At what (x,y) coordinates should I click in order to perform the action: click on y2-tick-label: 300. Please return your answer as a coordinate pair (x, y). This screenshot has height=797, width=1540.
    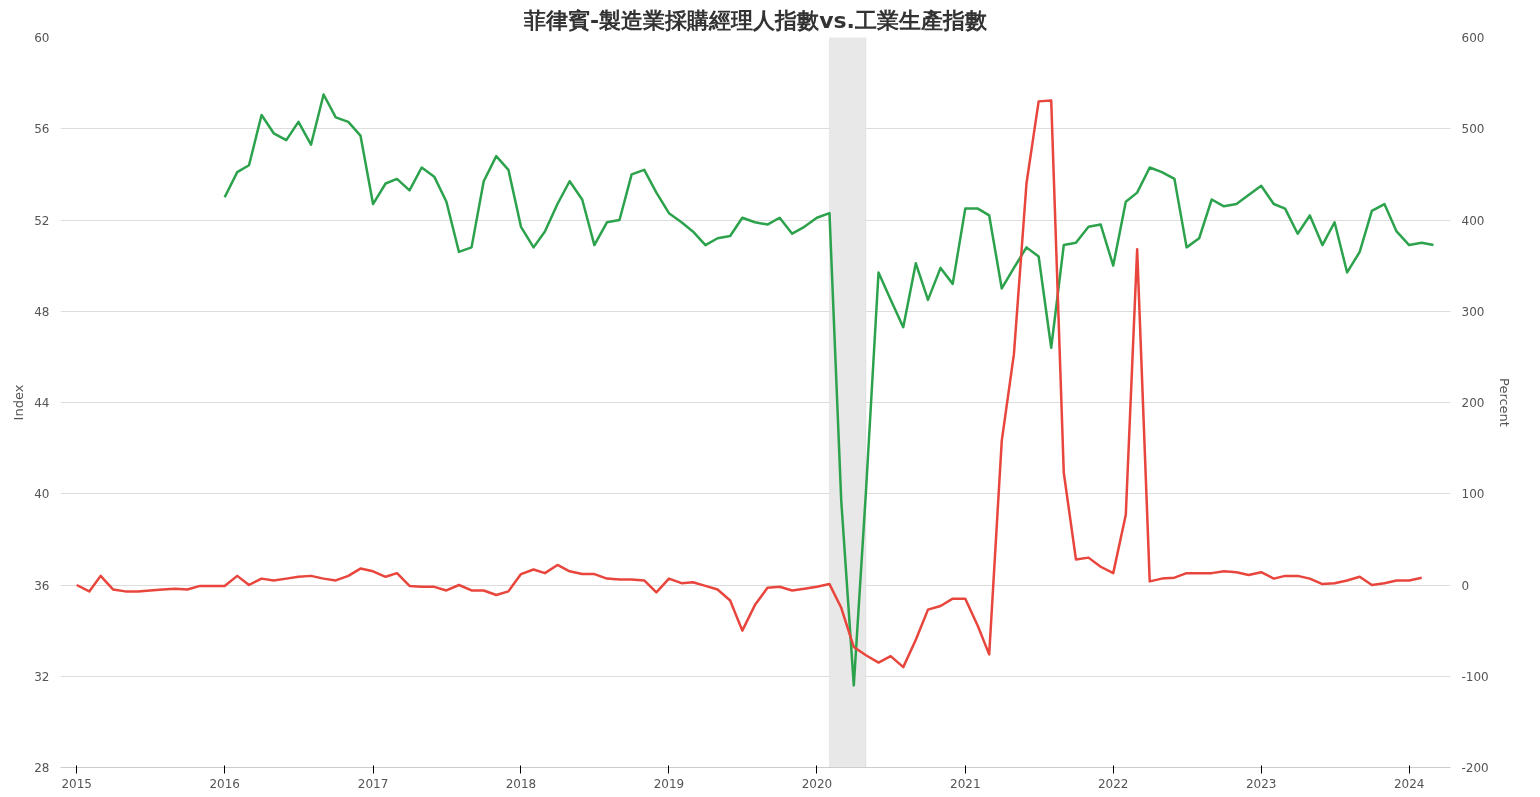
    Looking at the image, I should click on (1473, 311).